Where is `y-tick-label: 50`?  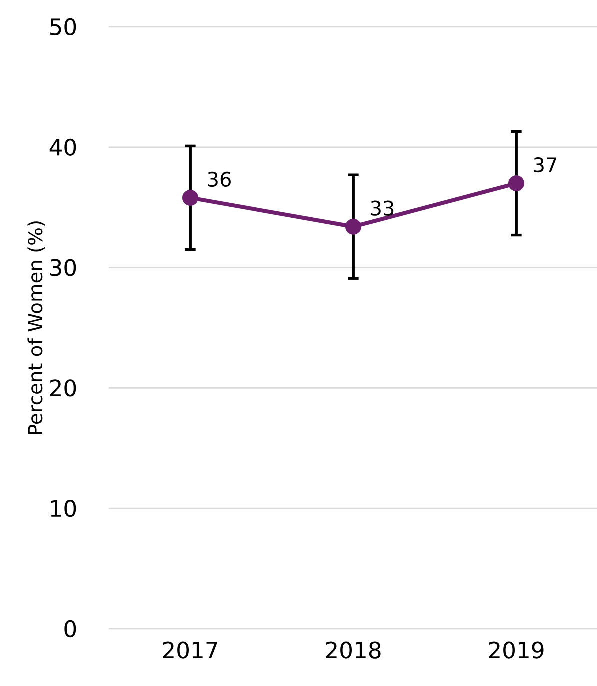
y-tick-label: 50 is located at coordinates (63, 27).